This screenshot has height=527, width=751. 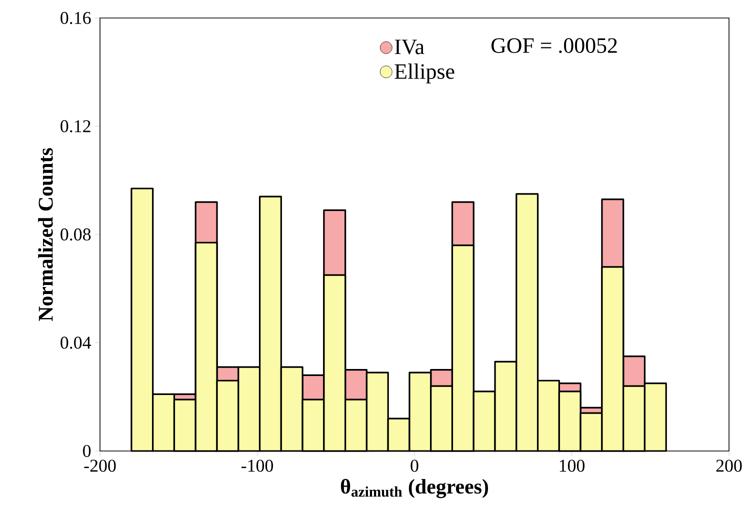 What do you see at coordinates (75, 126) in the screenshot?
I see `y-tick-label: 0.12` at bounding box center [75, 126].